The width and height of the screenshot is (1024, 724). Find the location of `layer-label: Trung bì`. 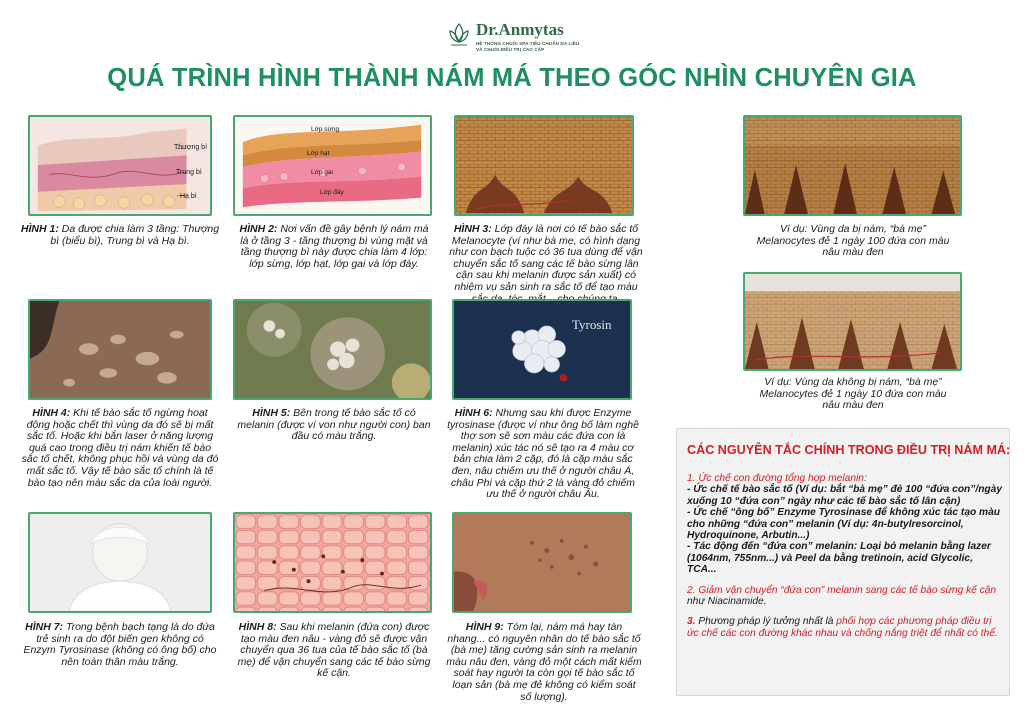

layer-label: Trung bì is located at coordinates (189, 172).